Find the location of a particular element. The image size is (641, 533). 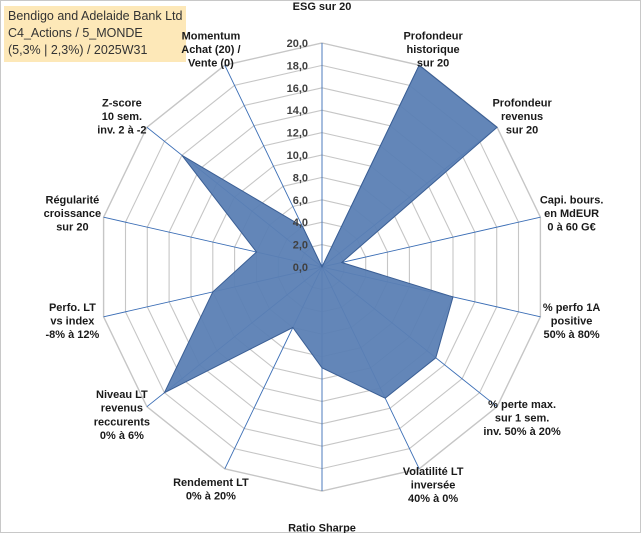

axis-label-3: Capi. bours. en MdEUR 0 à 60 G€ is located at coordinates (572, 213).